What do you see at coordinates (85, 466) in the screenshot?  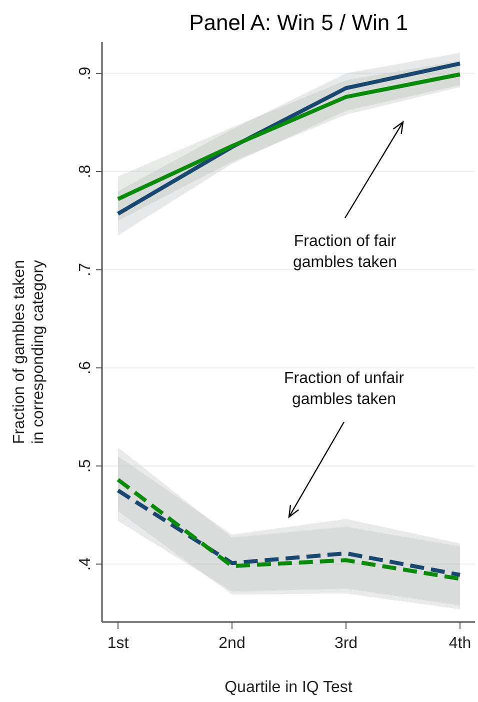 I see `y-tick-label: .5` at bounding box center [85, 466].